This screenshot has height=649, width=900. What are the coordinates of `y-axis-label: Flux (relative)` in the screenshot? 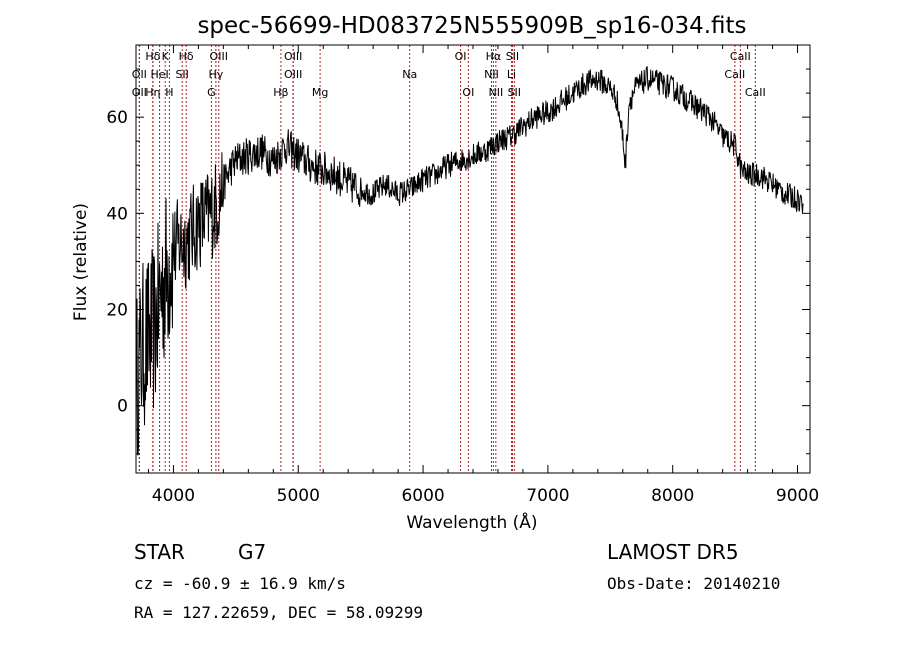 It's located at (81, 262).